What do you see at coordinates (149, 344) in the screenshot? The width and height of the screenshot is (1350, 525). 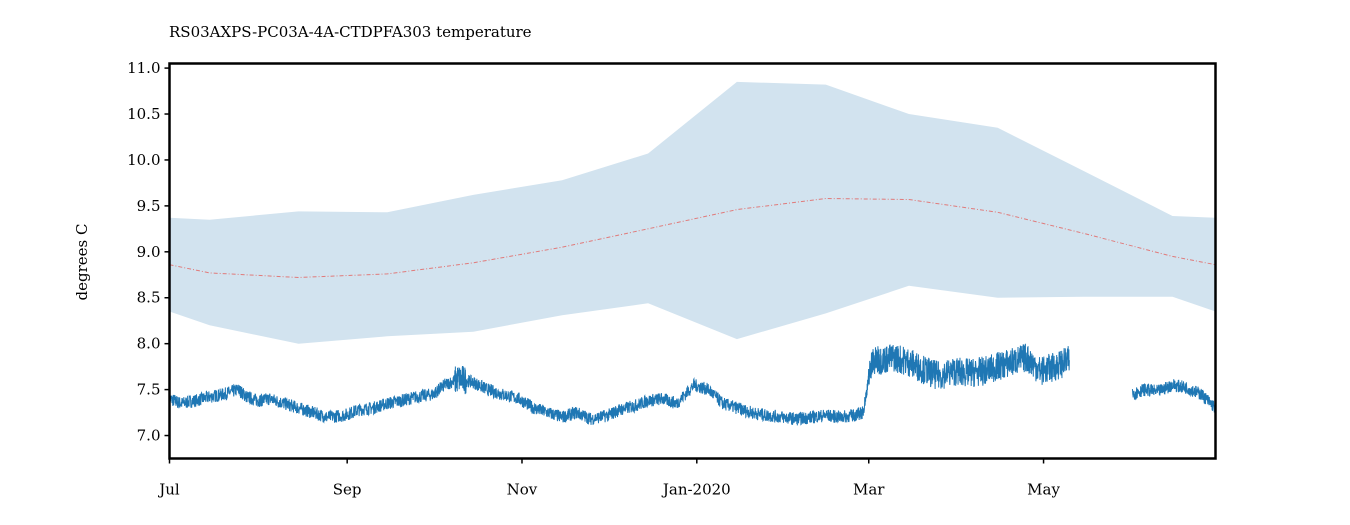 I see `y-tick-label: 8.0` at bounding box center [149, 344].